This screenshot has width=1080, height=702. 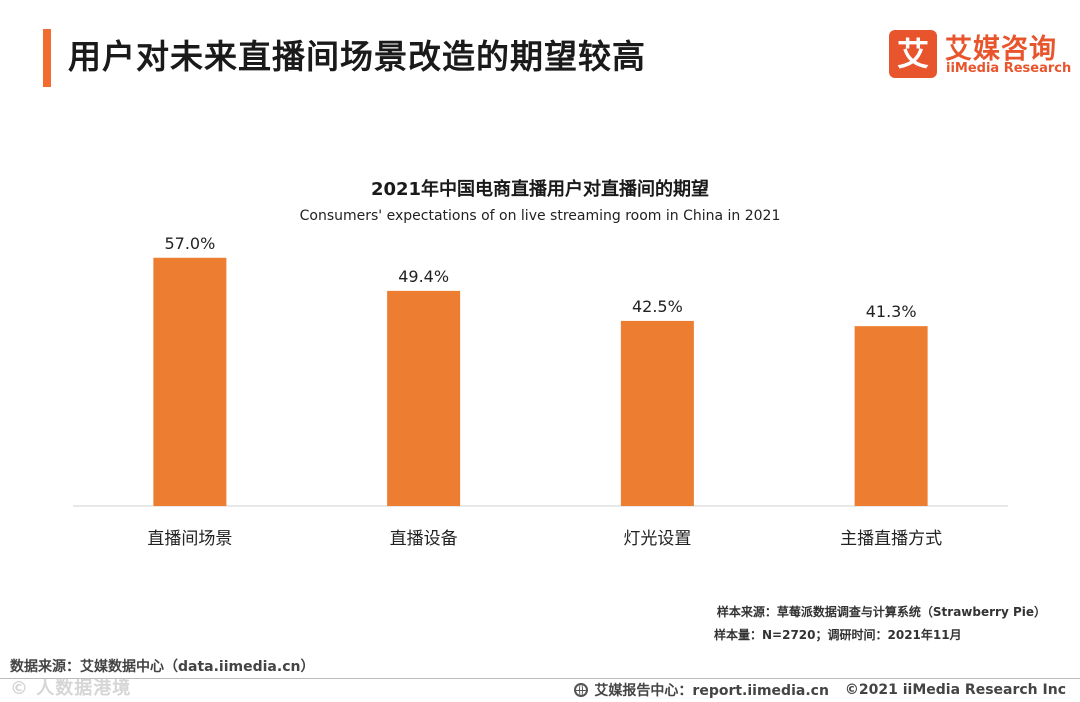 I want to click on footer-divider, so click(x=540, y=678).